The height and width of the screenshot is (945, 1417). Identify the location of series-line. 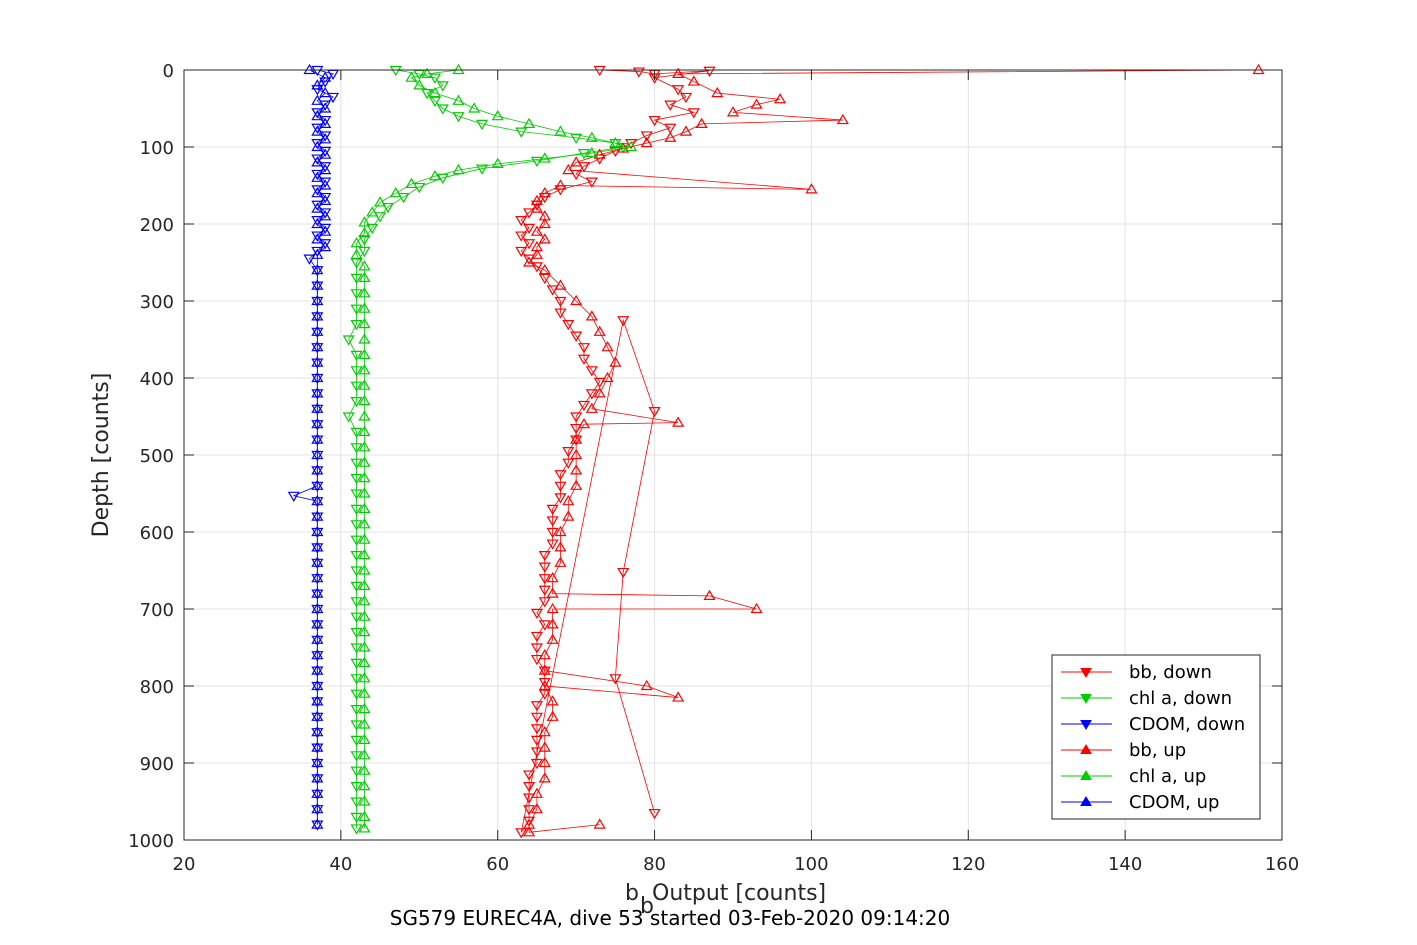
(317, 447).